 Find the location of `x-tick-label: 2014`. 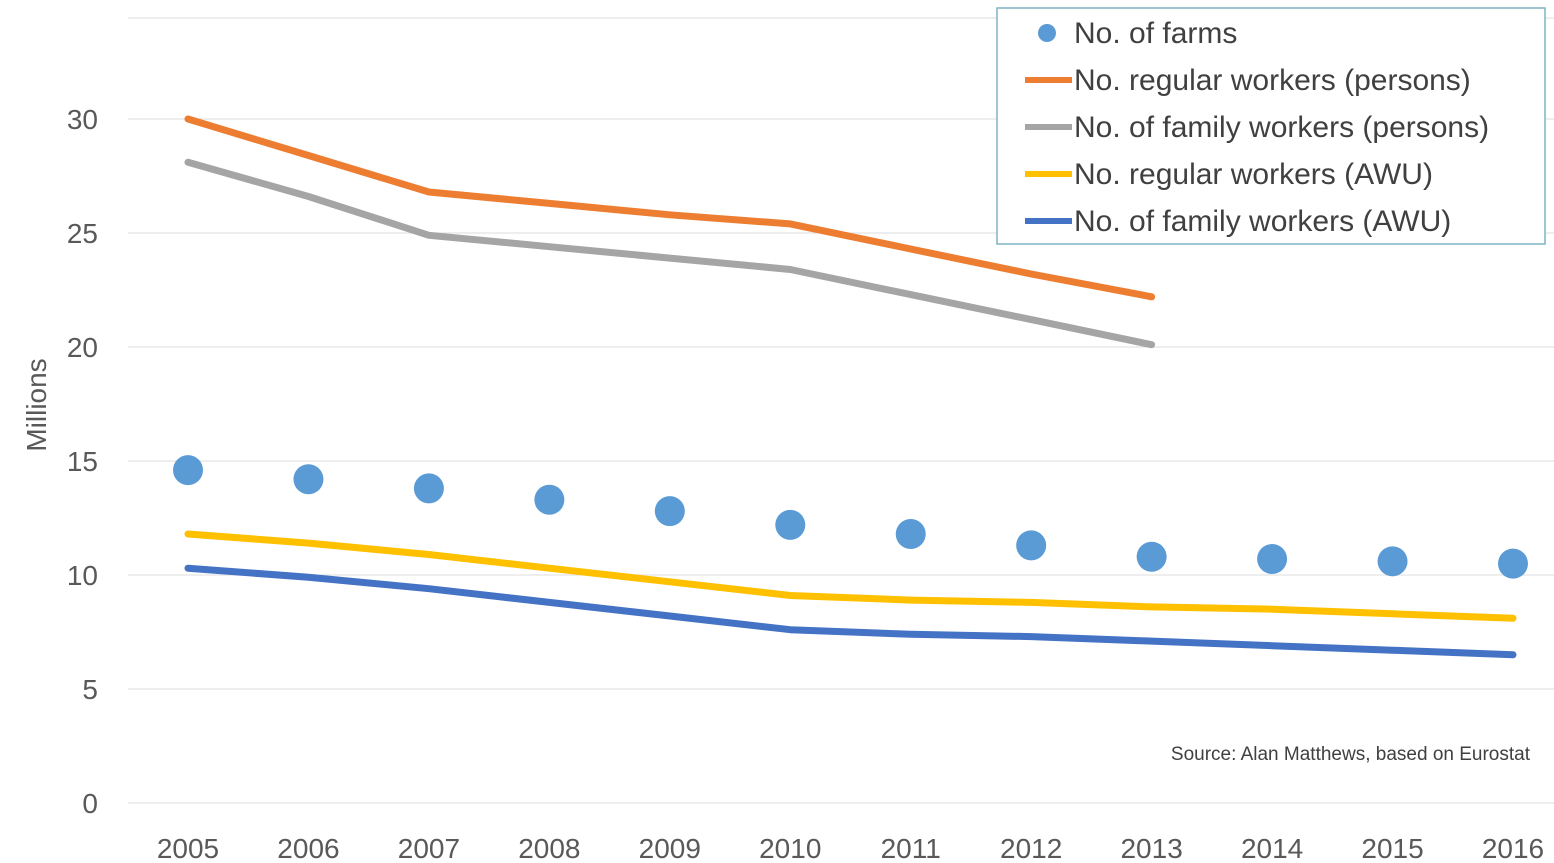

x-tick-label: 2014 is located at coordinates (1272, 848).